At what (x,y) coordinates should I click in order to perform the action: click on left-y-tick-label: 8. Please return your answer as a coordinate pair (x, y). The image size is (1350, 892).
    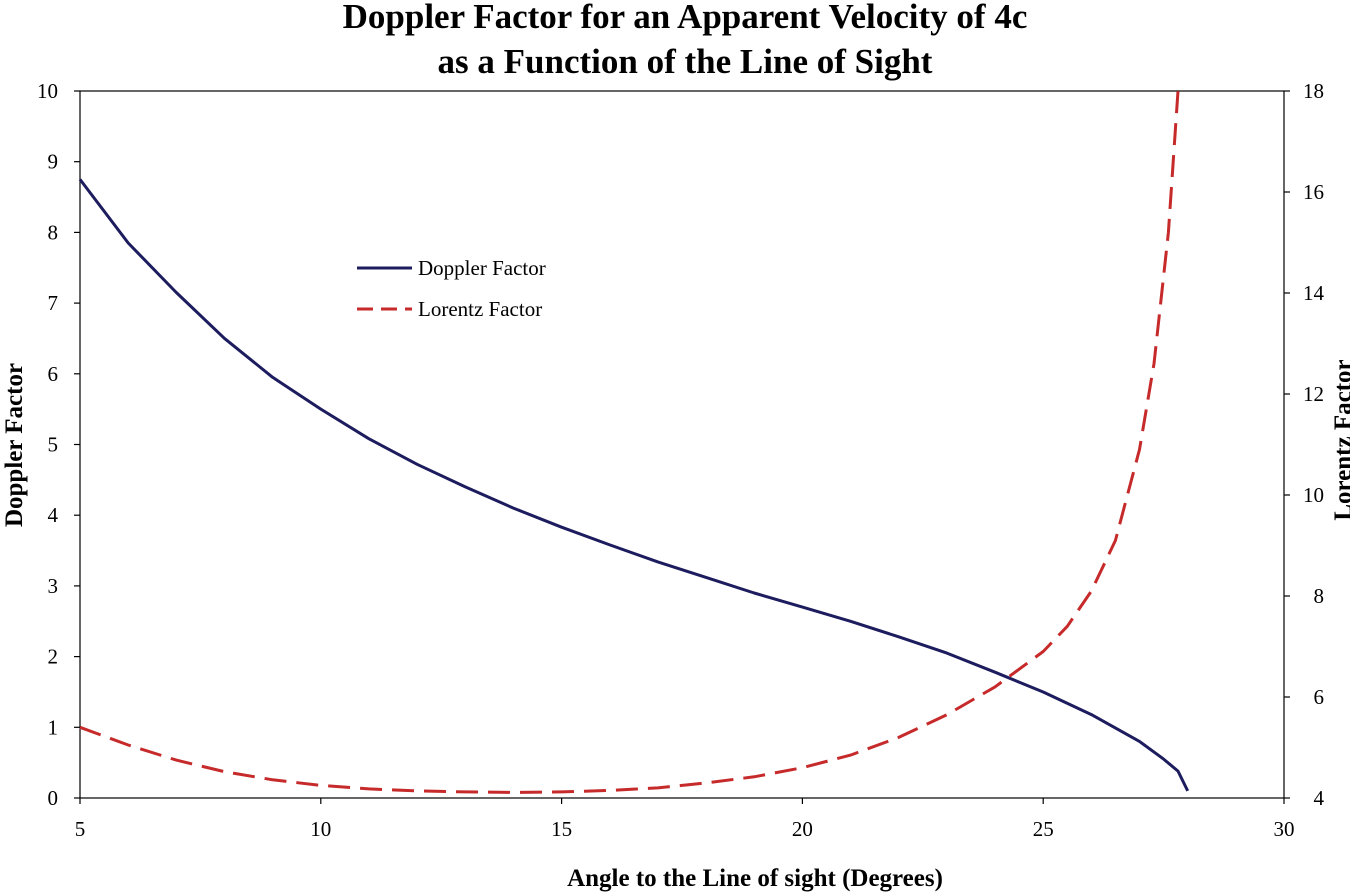
    Looking at the image, I should click on (53, 232).